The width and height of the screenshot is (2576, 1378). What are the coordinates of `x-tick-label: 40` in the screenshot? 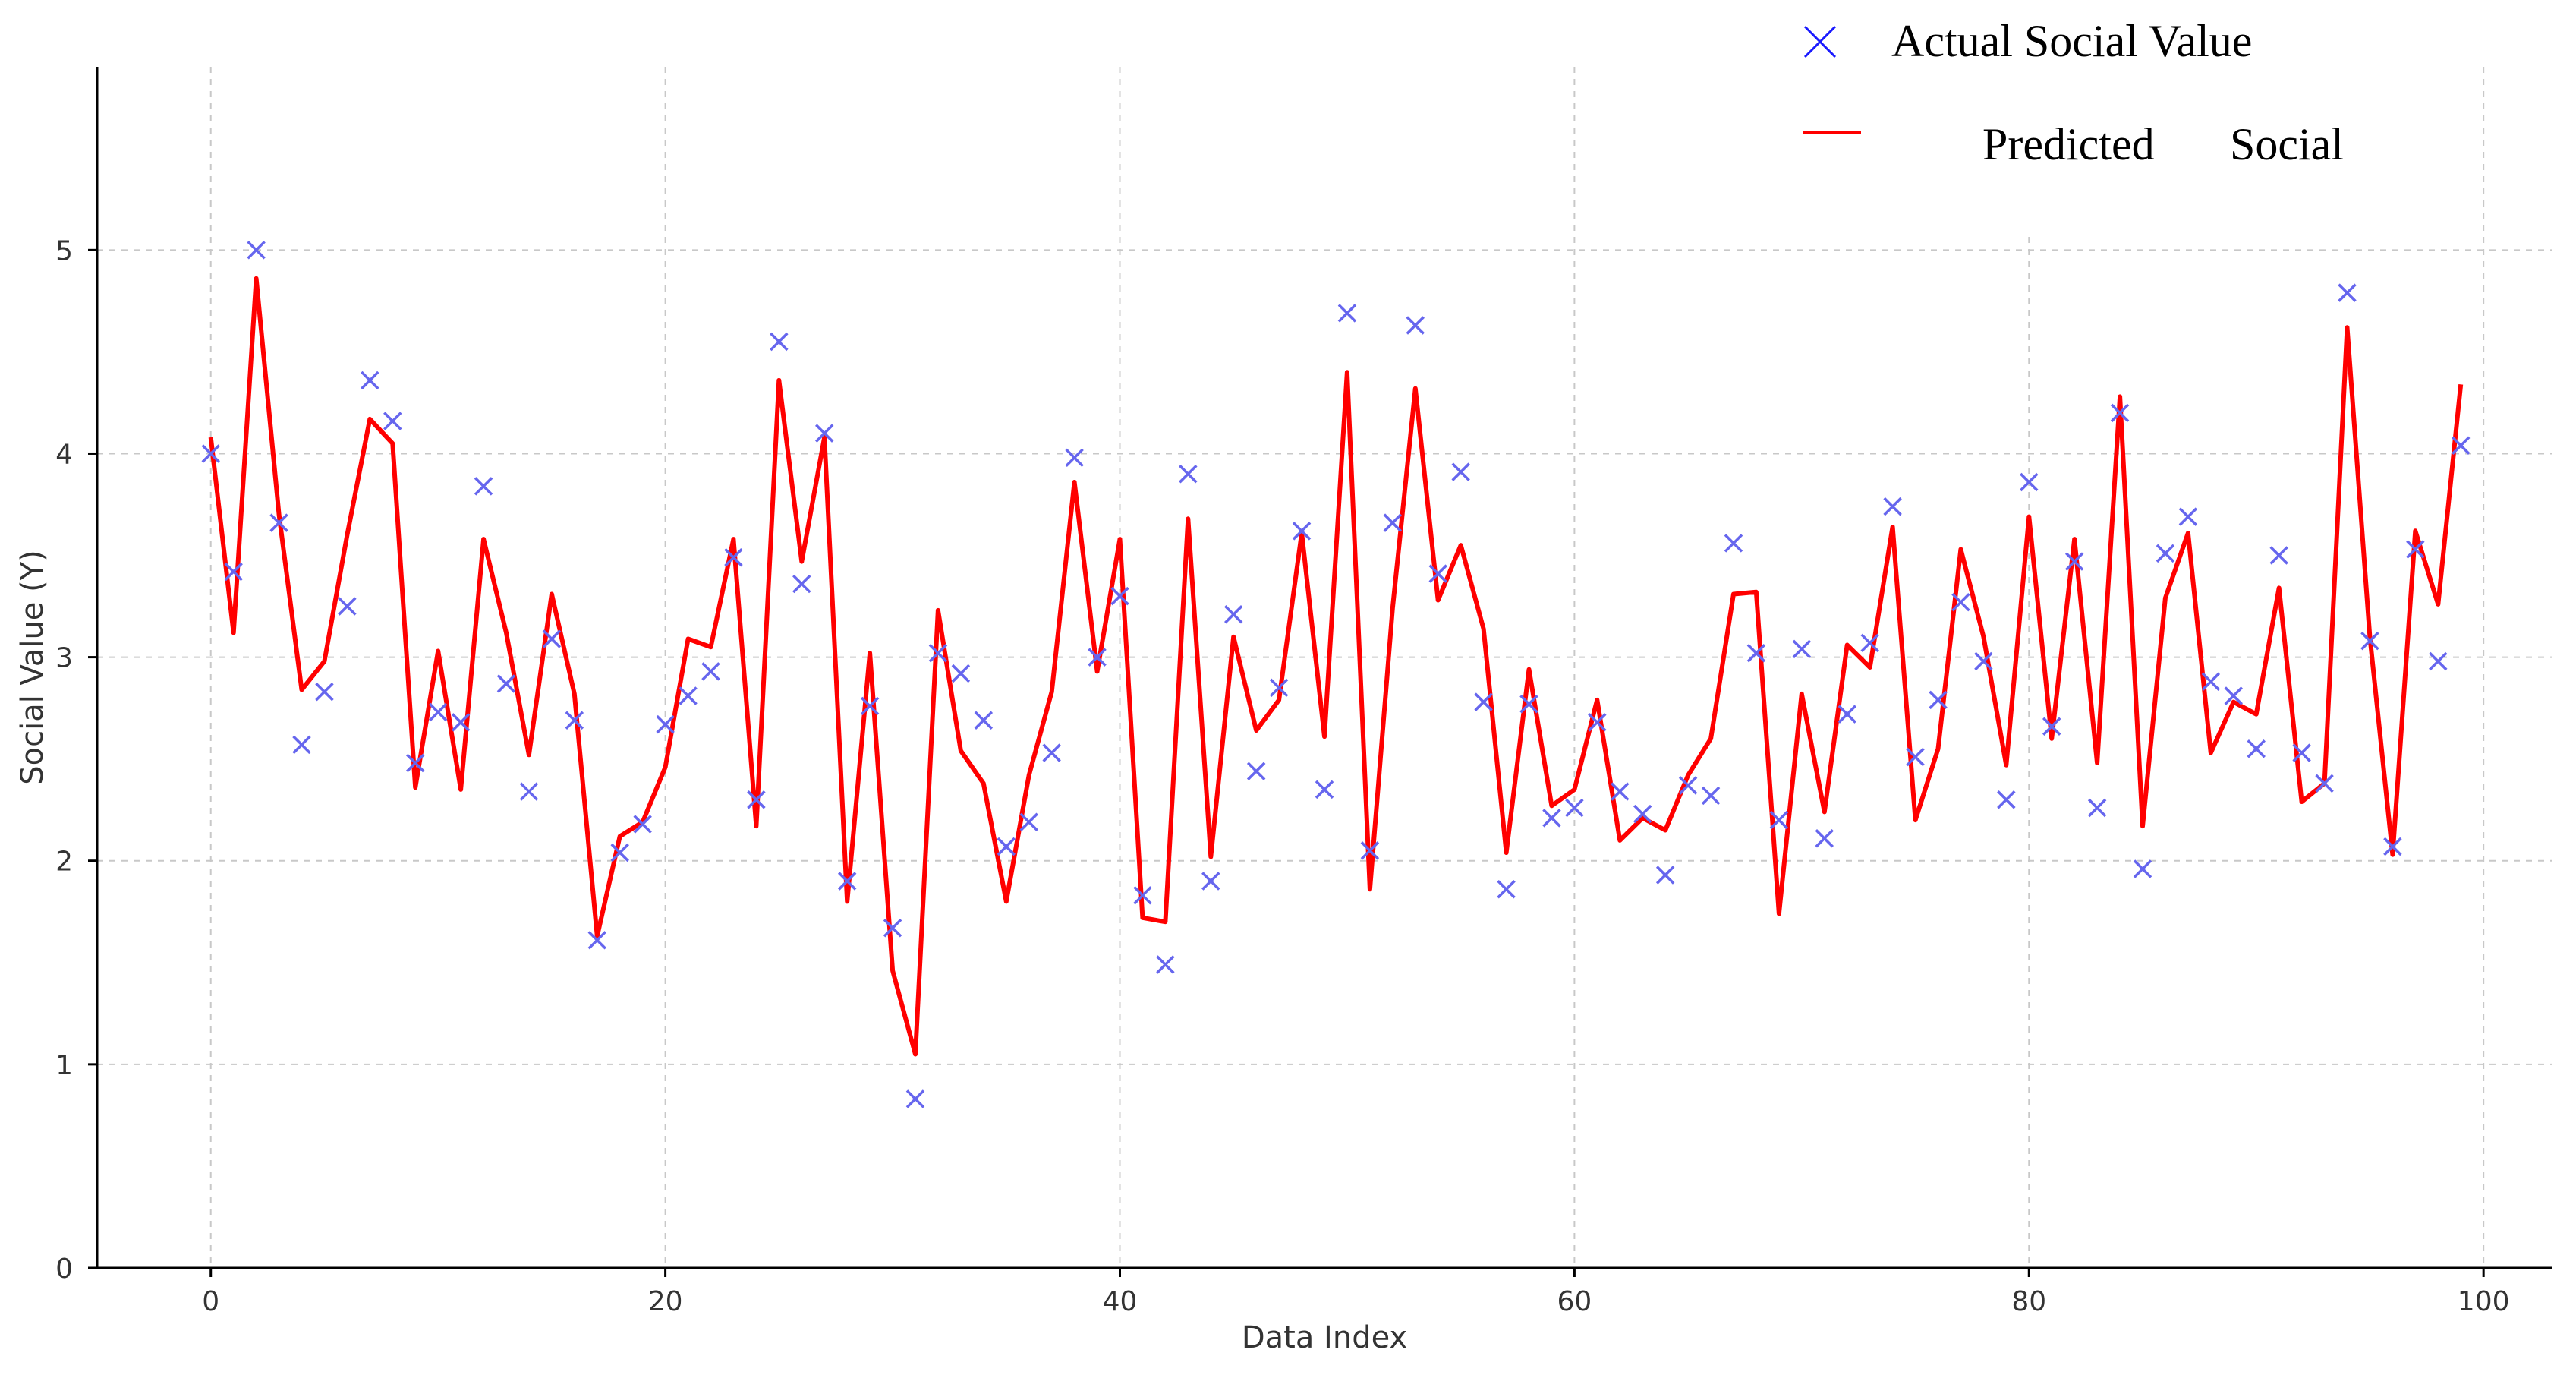 It's located at (1120, 1301).